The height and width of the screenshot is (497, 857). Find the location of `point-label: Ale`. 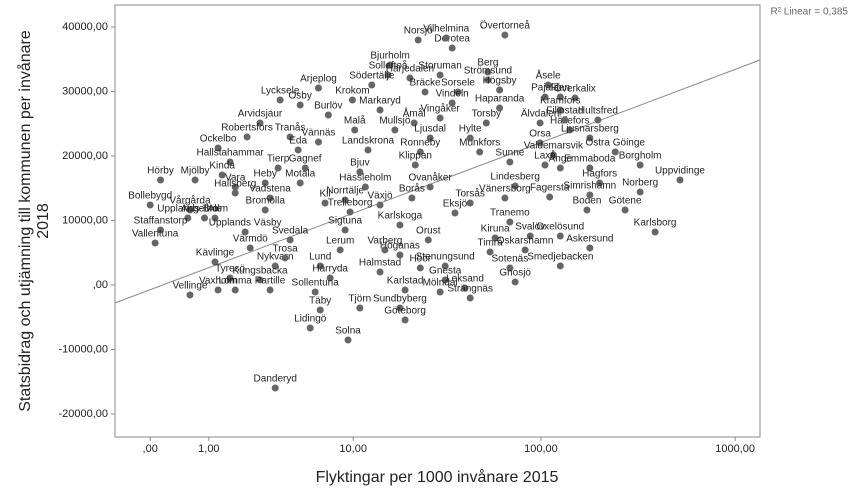

point-label: Ale is located at coordinates (215, 209).